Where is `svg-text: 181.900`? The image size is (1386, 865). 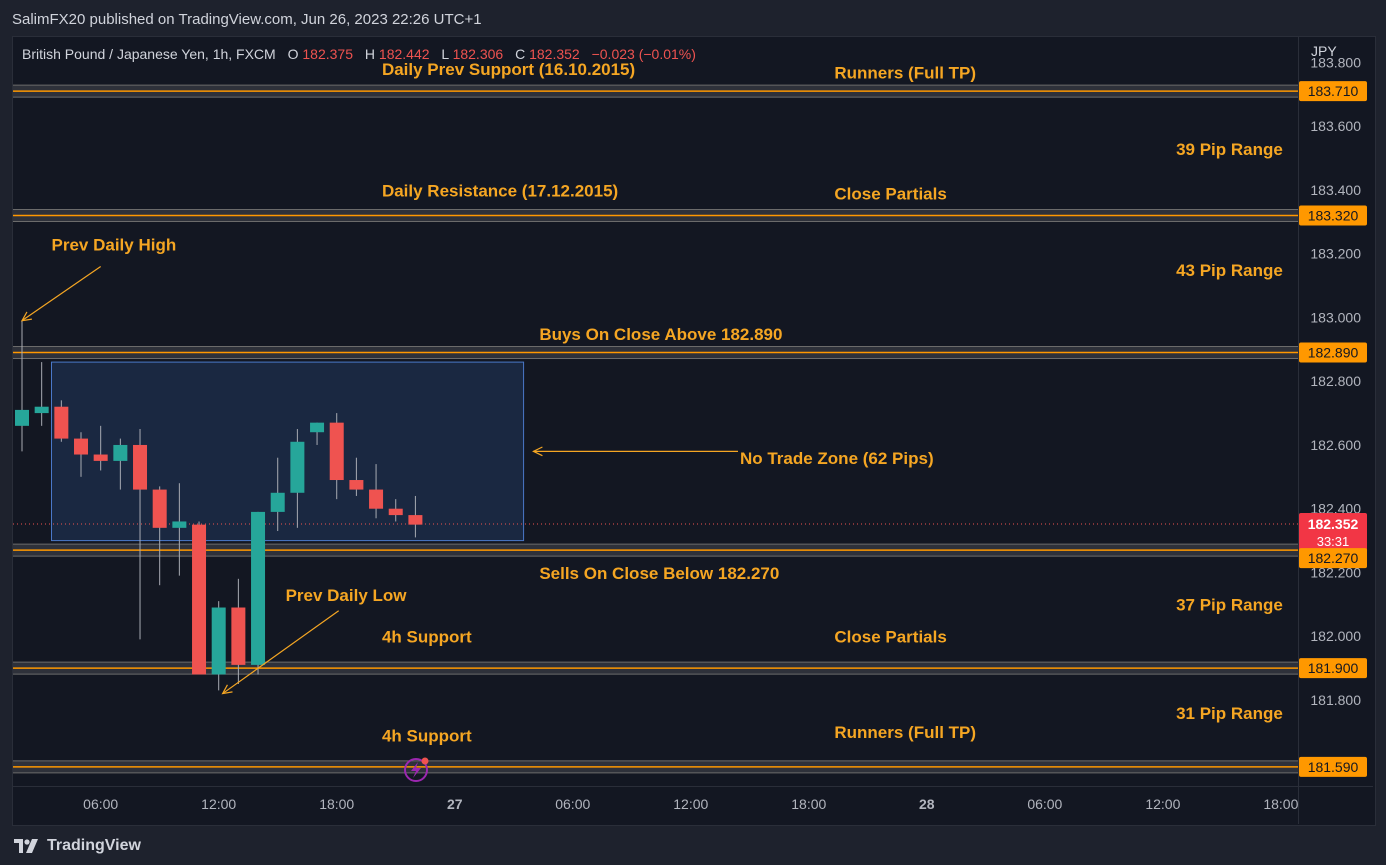
svg-text: 181.900 is located at coordinates (1333, 668).